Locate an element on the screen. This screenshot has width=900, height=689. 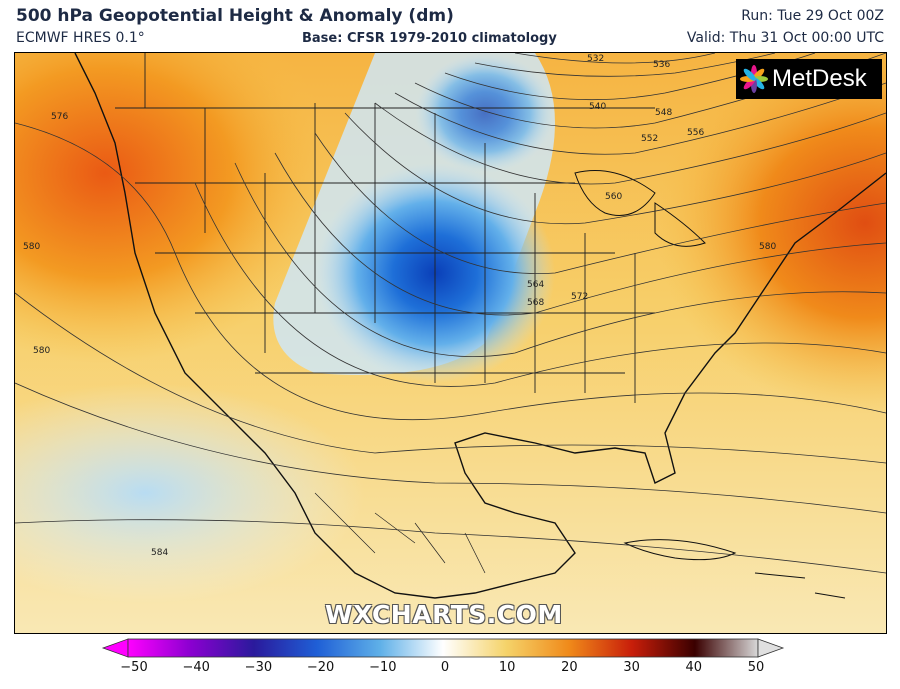
colorbar-tick-label: −30 is located at coordinates (258, 667).